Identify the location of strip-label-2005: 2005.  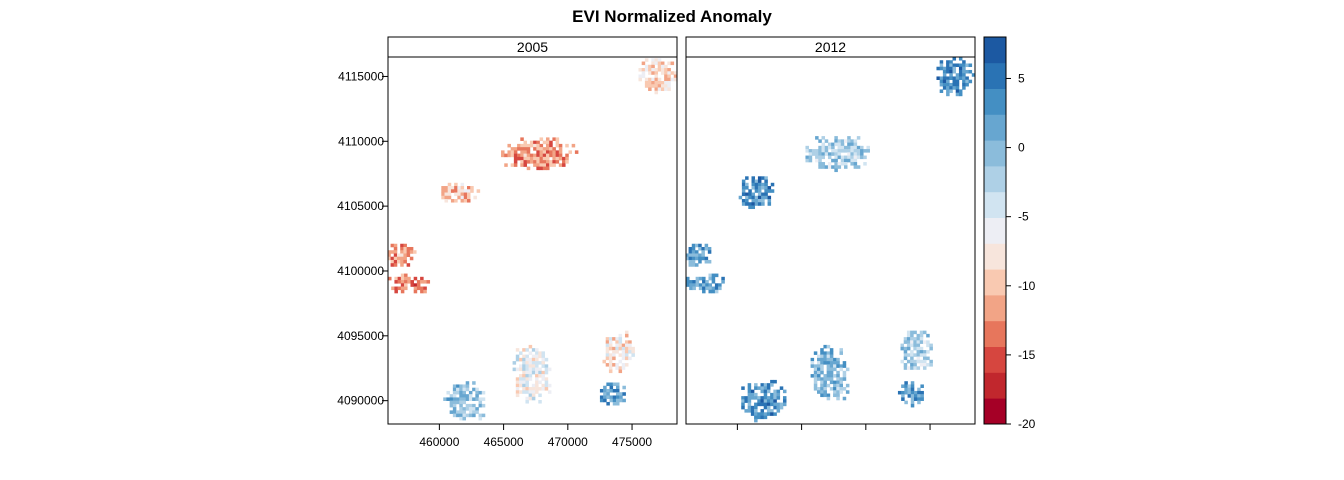
(532, 47).